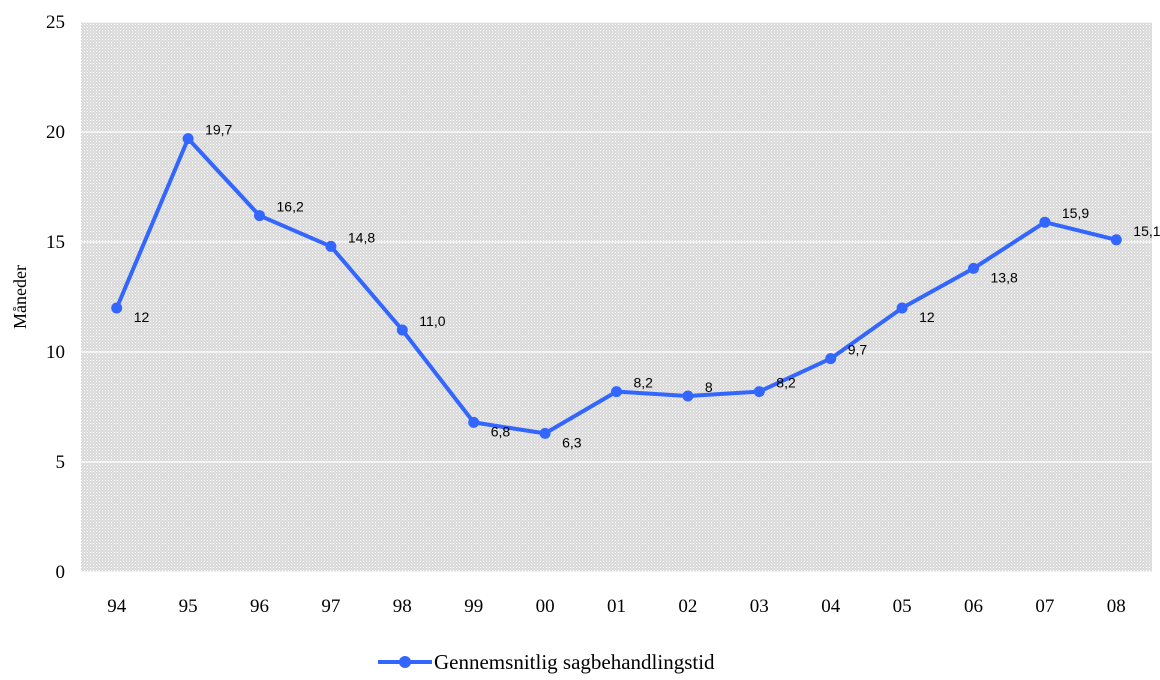 This screenshot has height=680, width=1160. Describe the element at coordinates (1146, 231) in the screenshot. I see `data-label: 15,1` at that location.